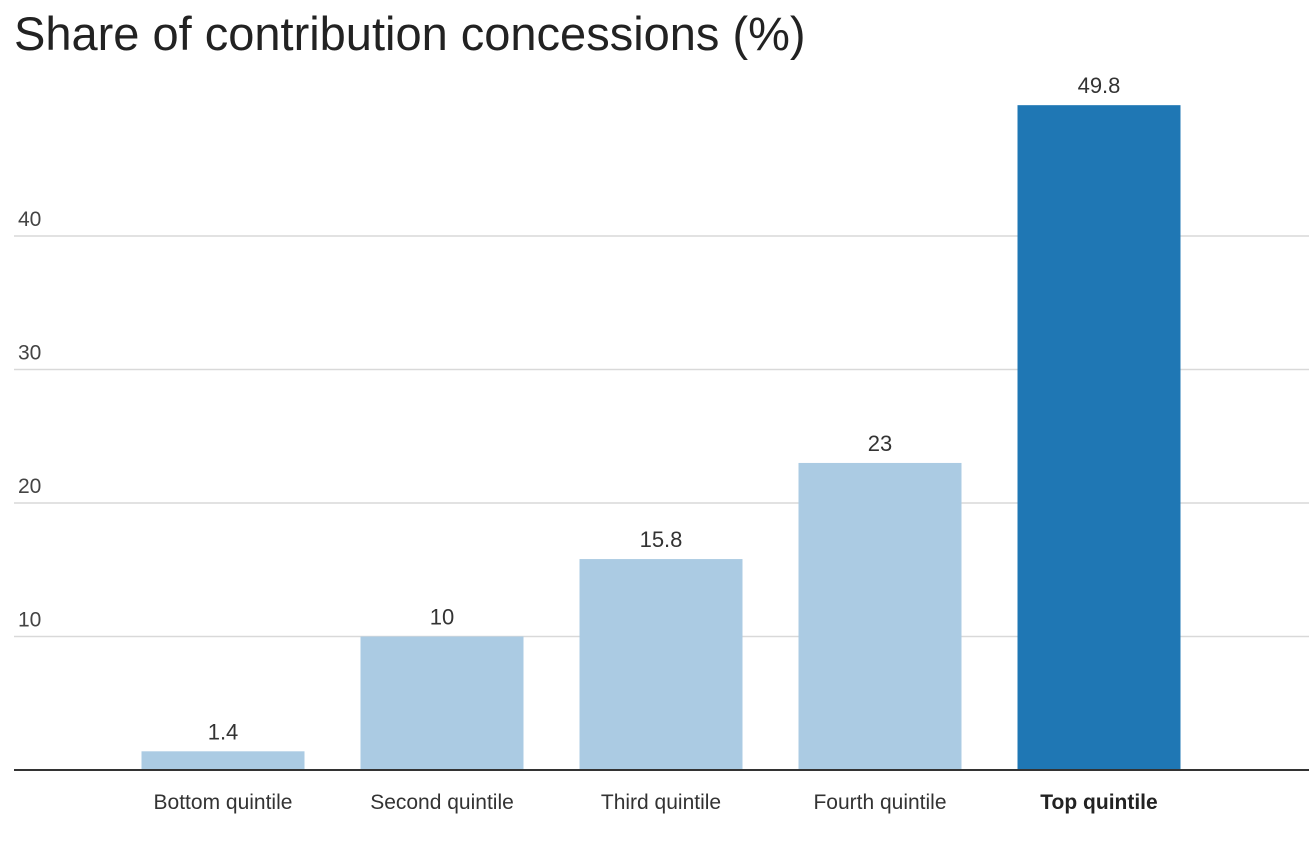  Describe the element at coordinates (29, 420) in the screenshot. I see `y-axis-ticks: 10 20 30 40` at that location.